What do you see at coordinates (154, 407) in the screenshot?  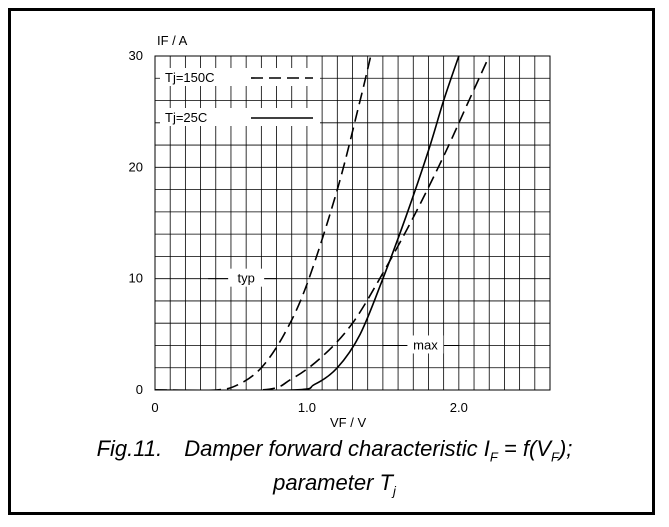 I see `x-tick-label: 0` at bounding box center [154, 407].